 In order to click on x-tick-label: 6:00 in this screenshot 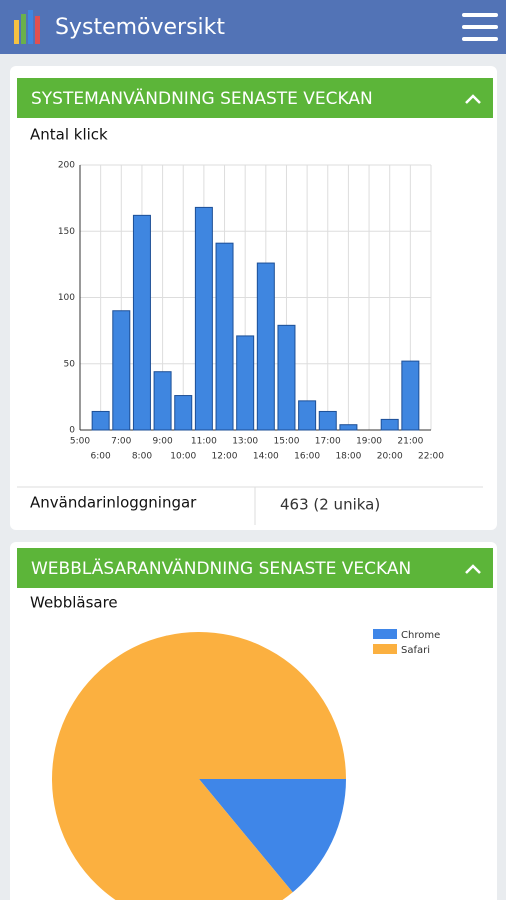, I will do `click(101, 457)`.